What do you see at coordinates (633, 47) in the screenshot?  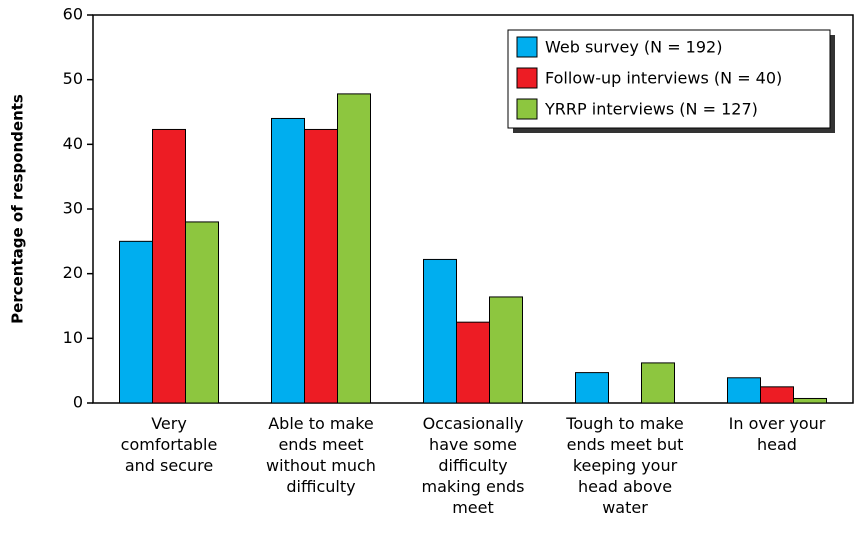 I see `legend-label: Web survey (N = 192)` at bounding box center [633, 47].